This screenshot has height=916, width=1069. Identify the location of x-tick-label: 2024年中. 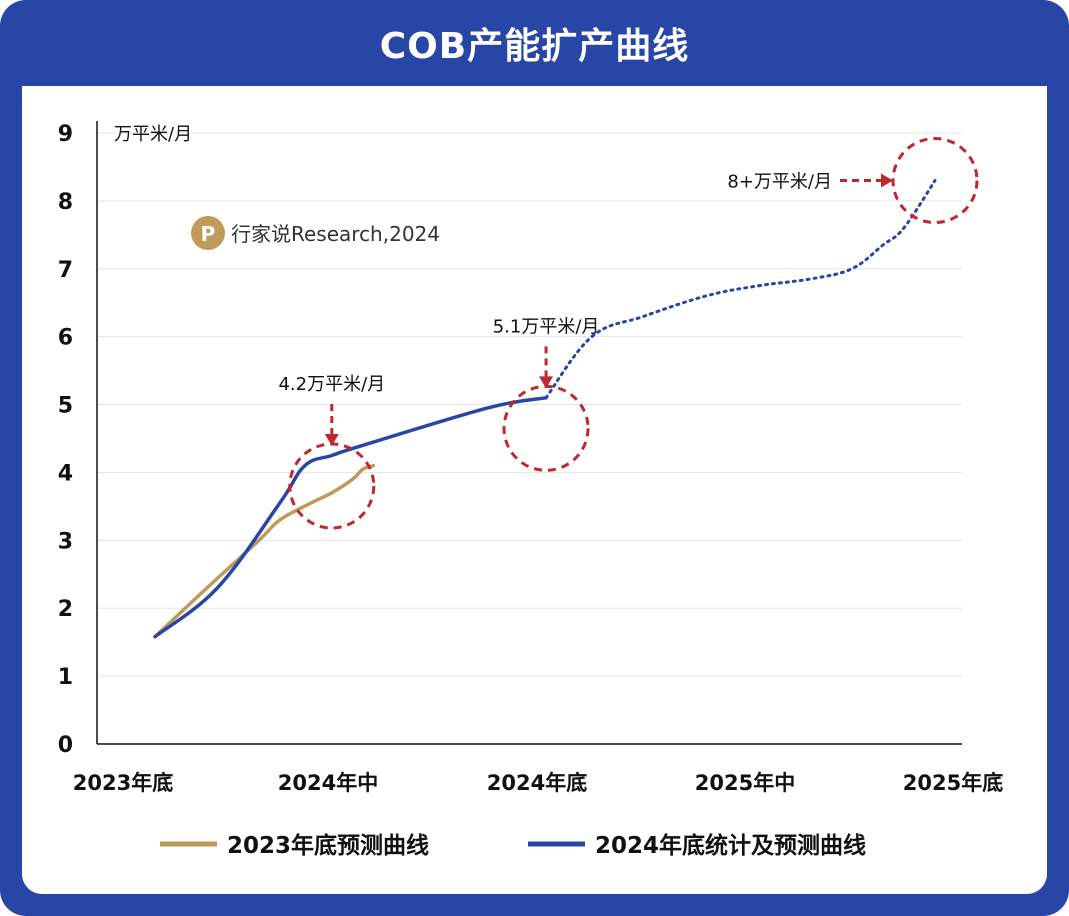
(328, 783).